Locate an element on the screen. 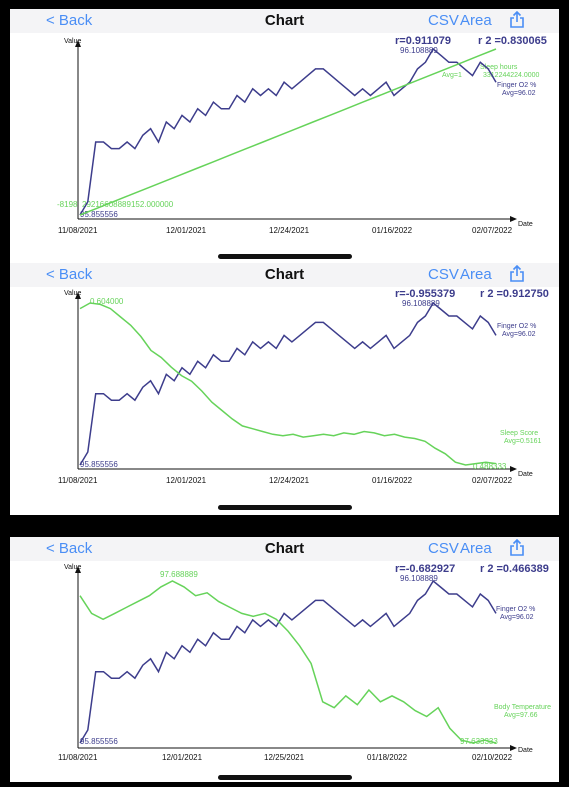 Image resolution: width=569 pixels, height=787 pixels. other-max-label: 97.688889 is located at coordinates (179, 574).